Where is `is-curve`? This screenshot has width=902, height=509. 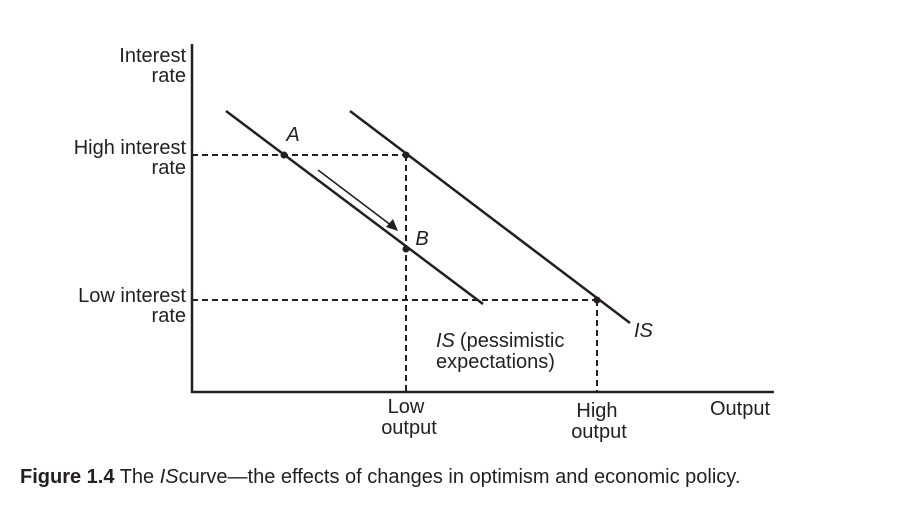
is-curve is located at coordinates (490, 217).